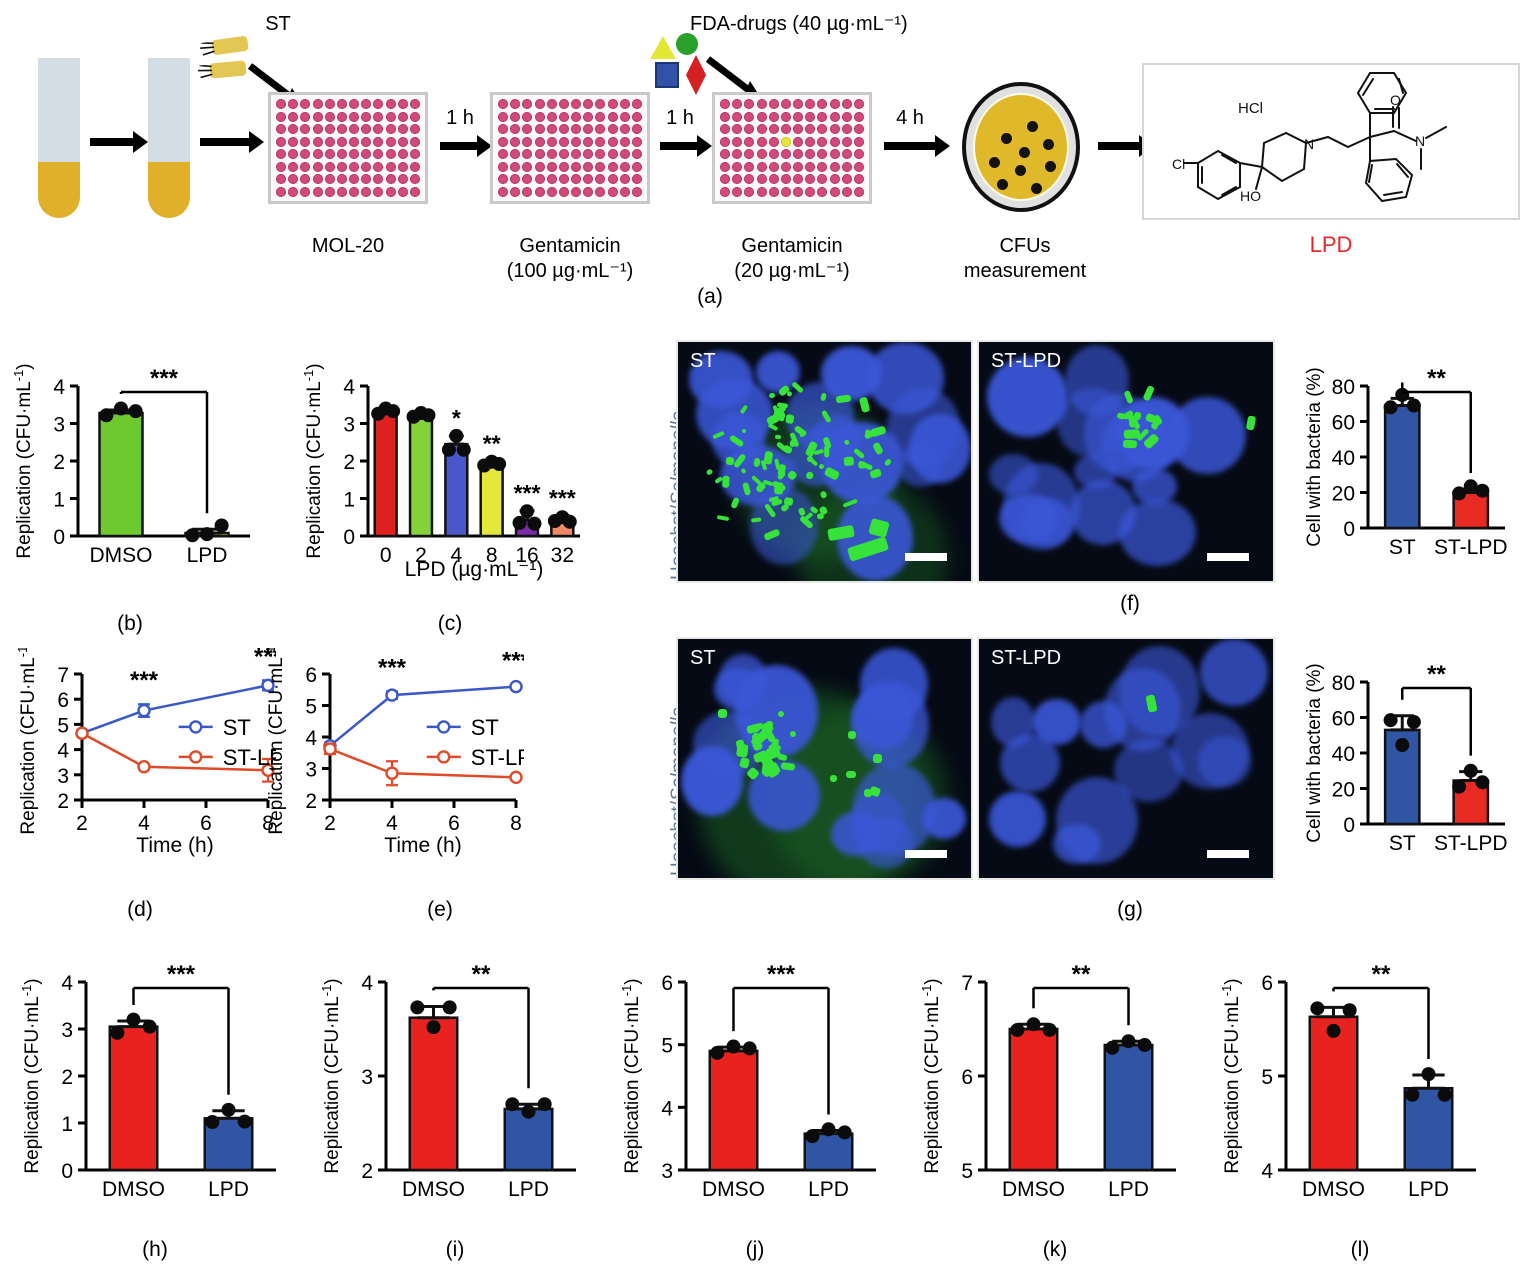  Describe the element at coordinates (59, 190) in the screenshot. I see `tube-broth` at that location.